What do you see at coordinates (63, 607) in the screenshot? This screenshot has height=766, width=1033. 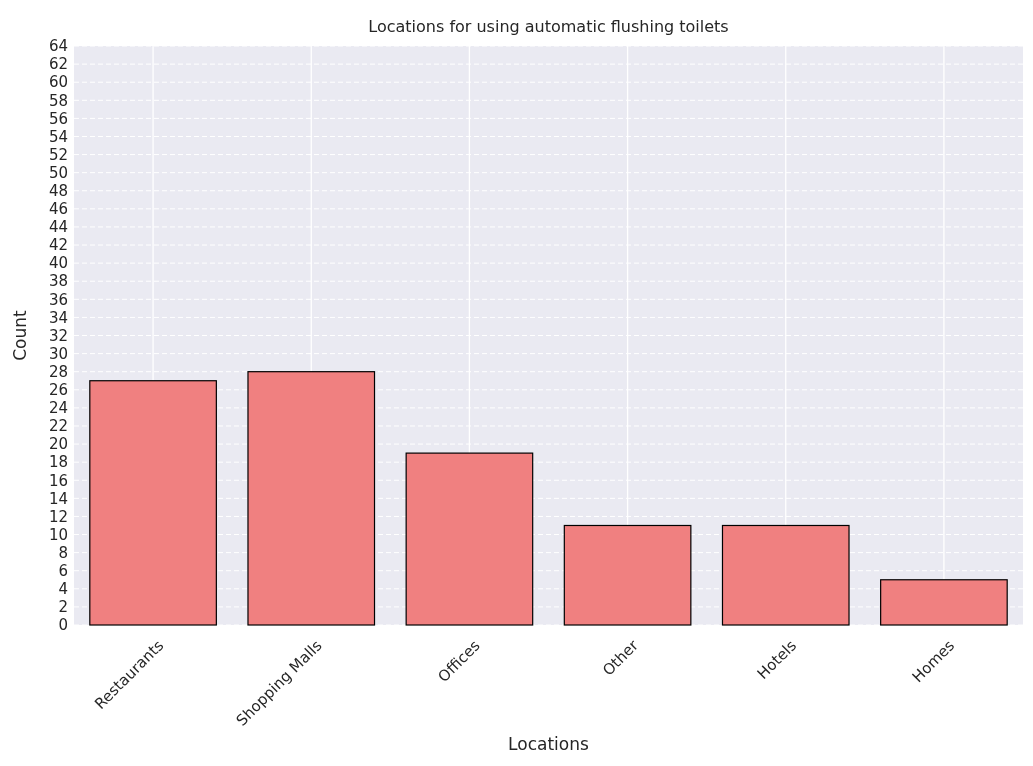 I see `y-tick-label: 2` at bounding box center [63, 607].